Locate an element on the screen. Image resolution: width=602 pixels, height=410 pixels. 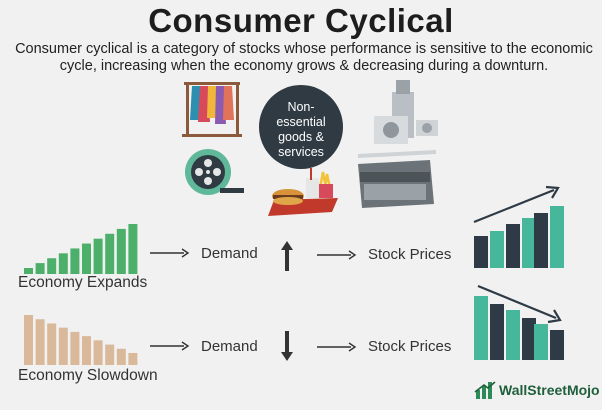
brand-name: WallStreetMojo is located at coordinates (549, 390).